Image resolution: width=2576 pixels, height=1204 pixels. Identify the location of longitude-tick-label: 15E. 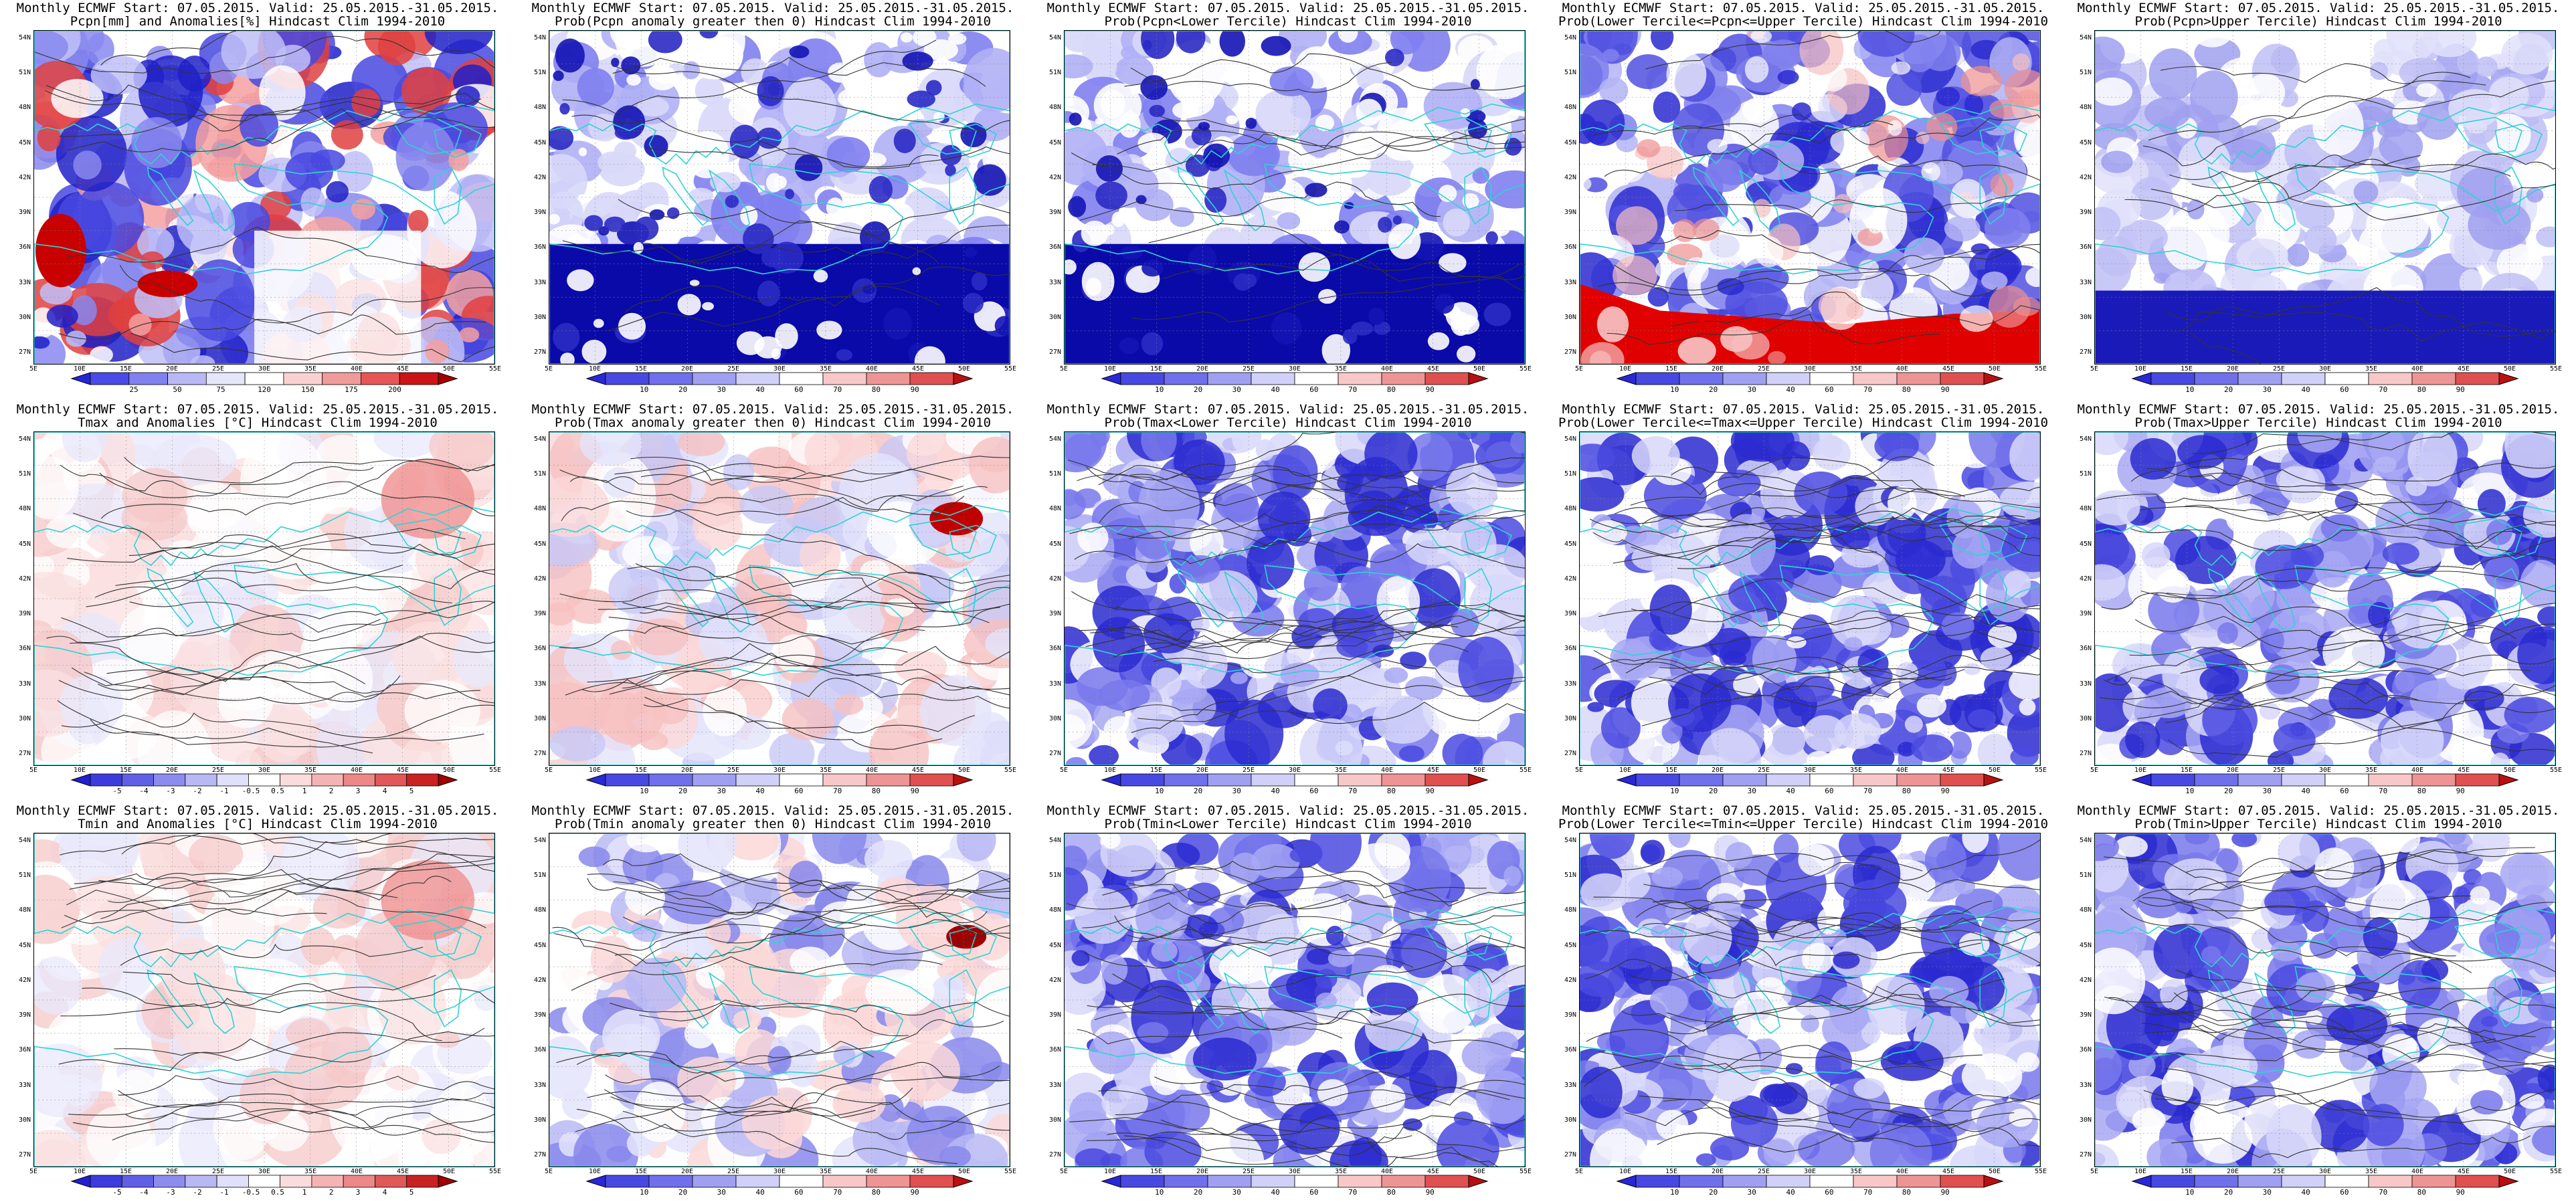
(641, 770).